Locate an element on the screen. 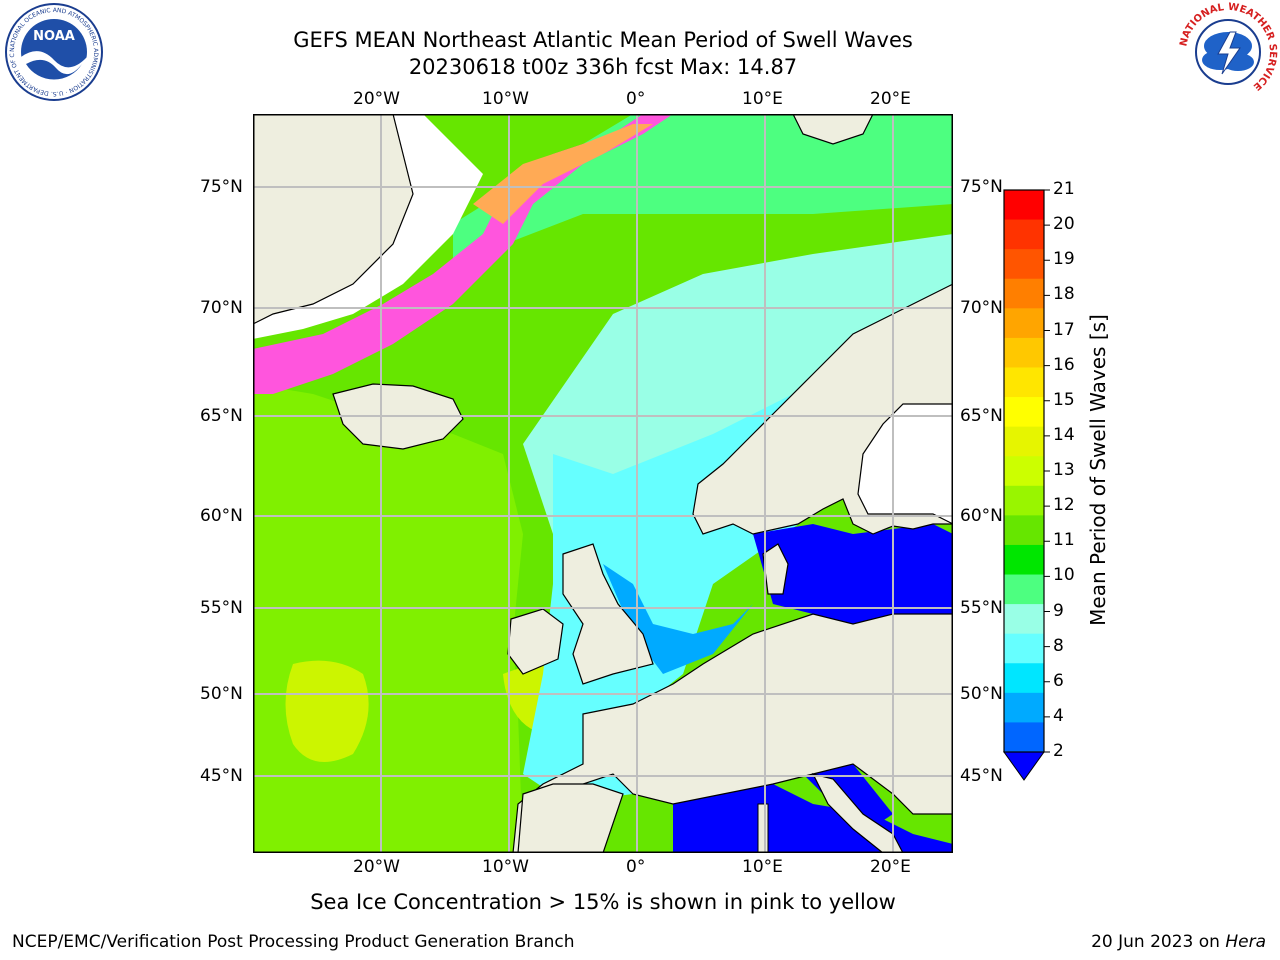 The image size is (1280, 960). sardinia is located at coordinates (763, 828).